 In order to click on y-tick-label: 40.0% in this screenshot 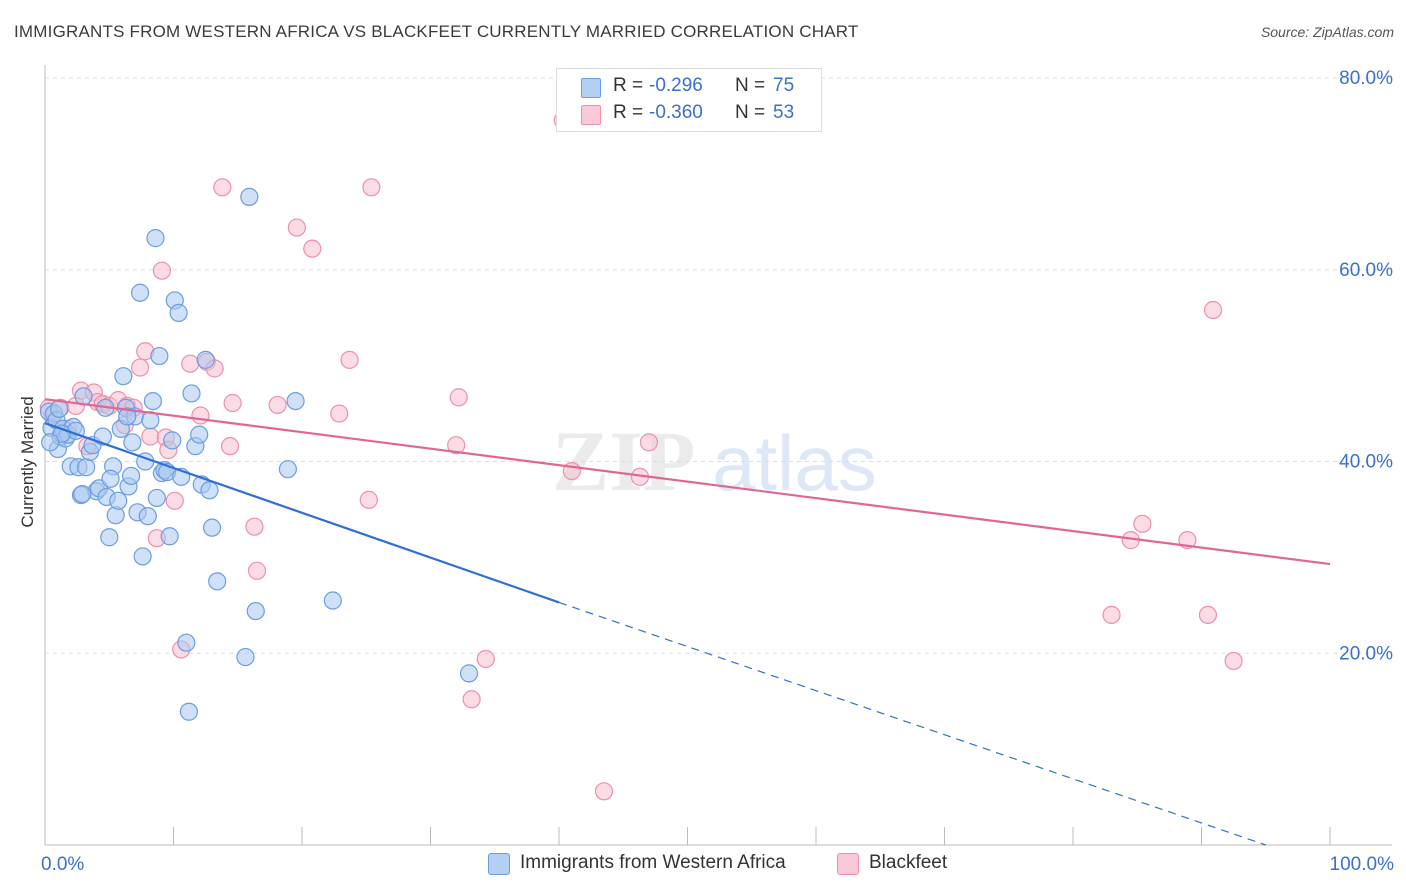, I will do `click(1366, 462)`.